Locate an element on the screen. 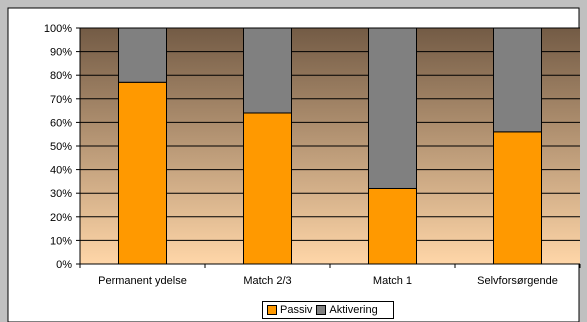 The height and width of the screenshot is (322, 587). y-tick-label: 0% is located at coordinates (64, 265).